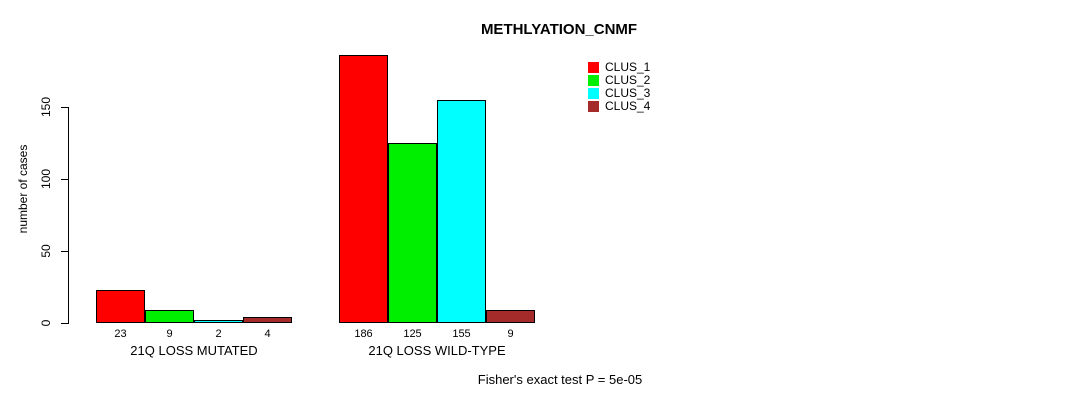  Describe the element at coordinates (461, 334) in the screenshot. I see `bar-value-label: 155` at that location.